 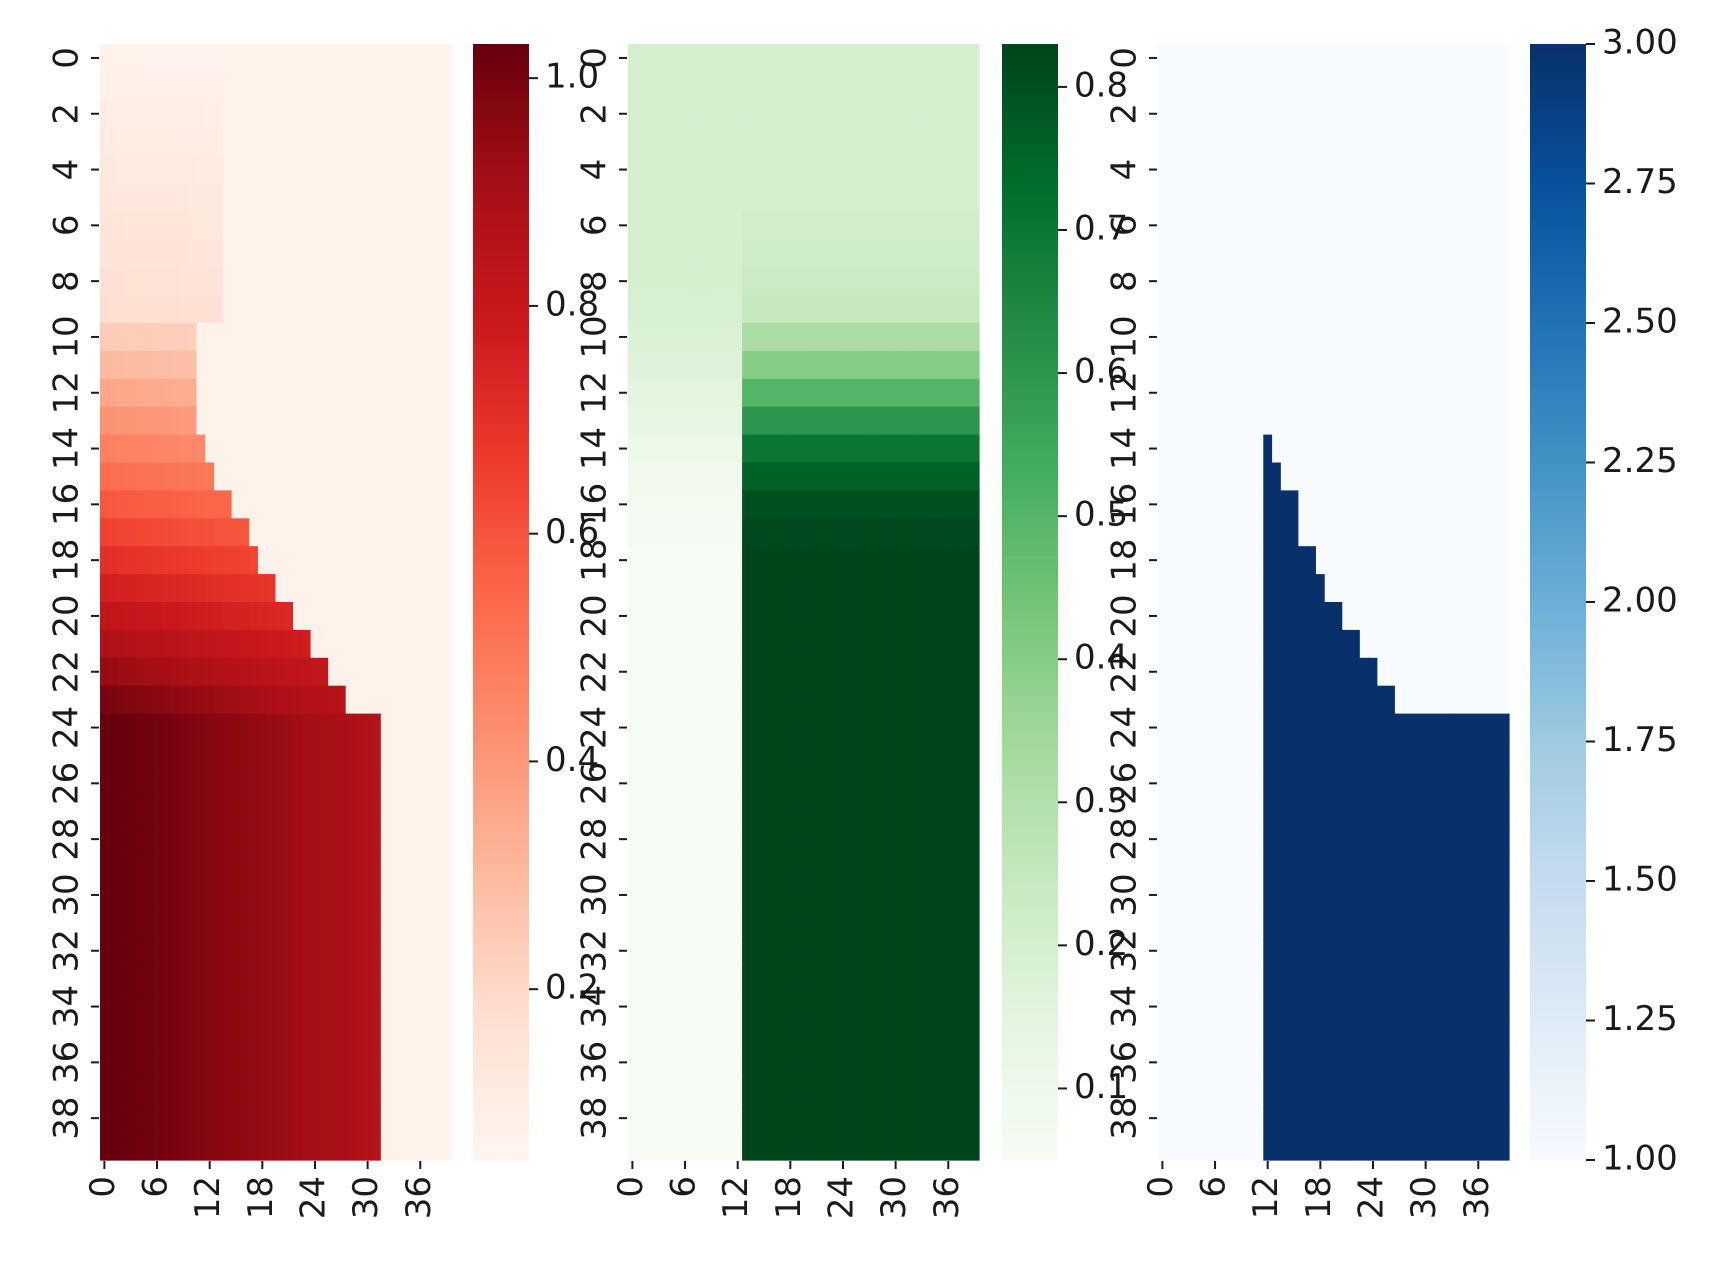 What do you see at coordinates (67, 560) in the screenshot?
I see `y-tick-label: 18` at bounding box center [67, 560].